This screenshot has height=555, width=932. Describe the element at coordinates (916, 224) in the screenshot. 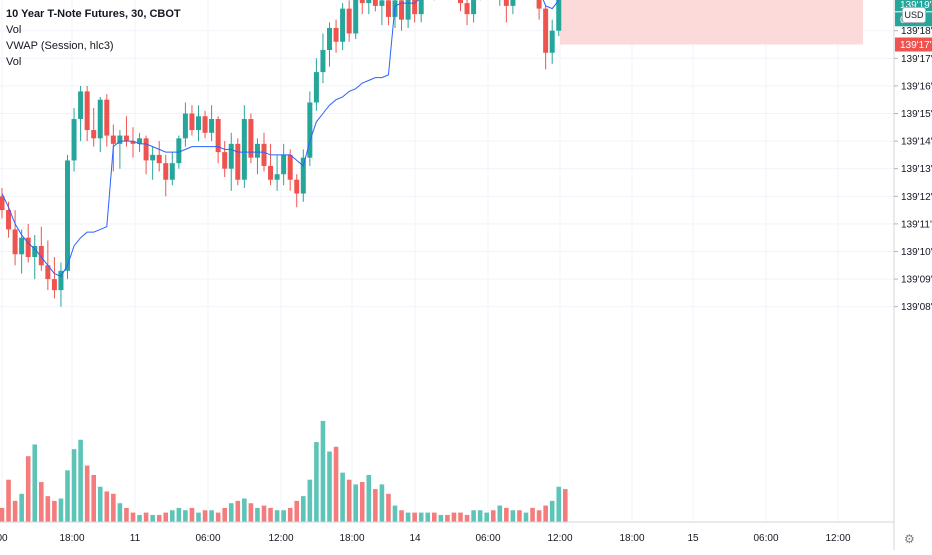

I see `price-axis-label: 139'11'0` at that location.